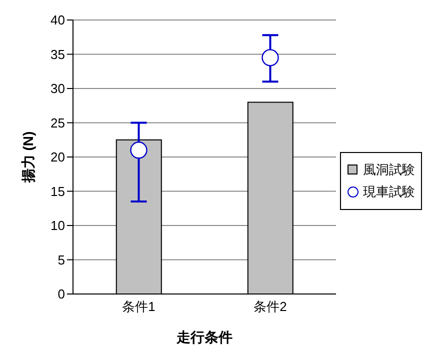 This screenshot has width=434, height=362. I want to click on y-tick-label: 30, so click(57, 88).